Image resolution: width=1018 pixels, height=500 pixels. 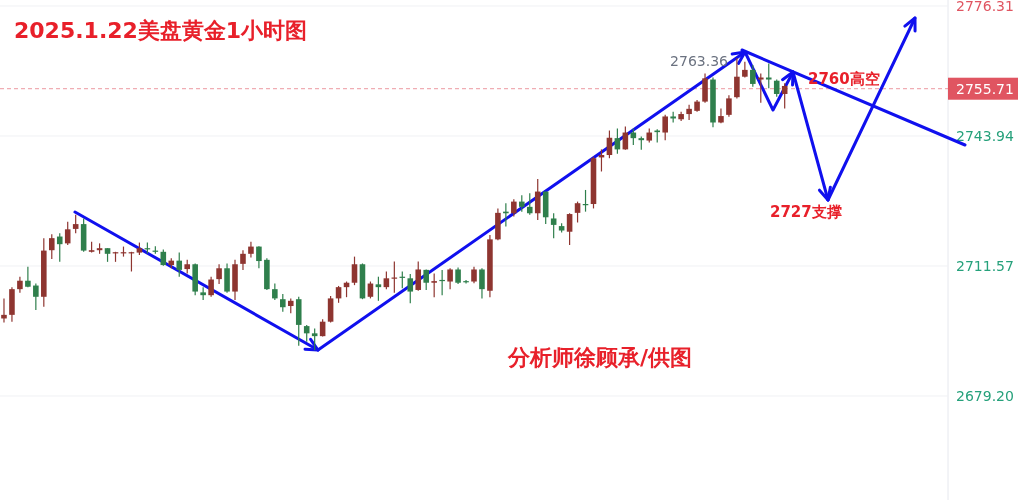 What do you see at coordinates (161, 30) in the screenshot?
I see `text: 2025.1.22美盘黄金1小时图` at bounding box center [161, 30].